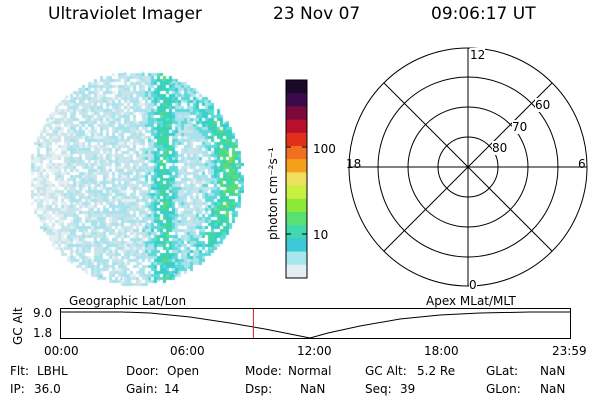  What do you see at coordinates (183, 371) in the screenshot?
I see `door-value: Open` at bounding box center [183, 371].